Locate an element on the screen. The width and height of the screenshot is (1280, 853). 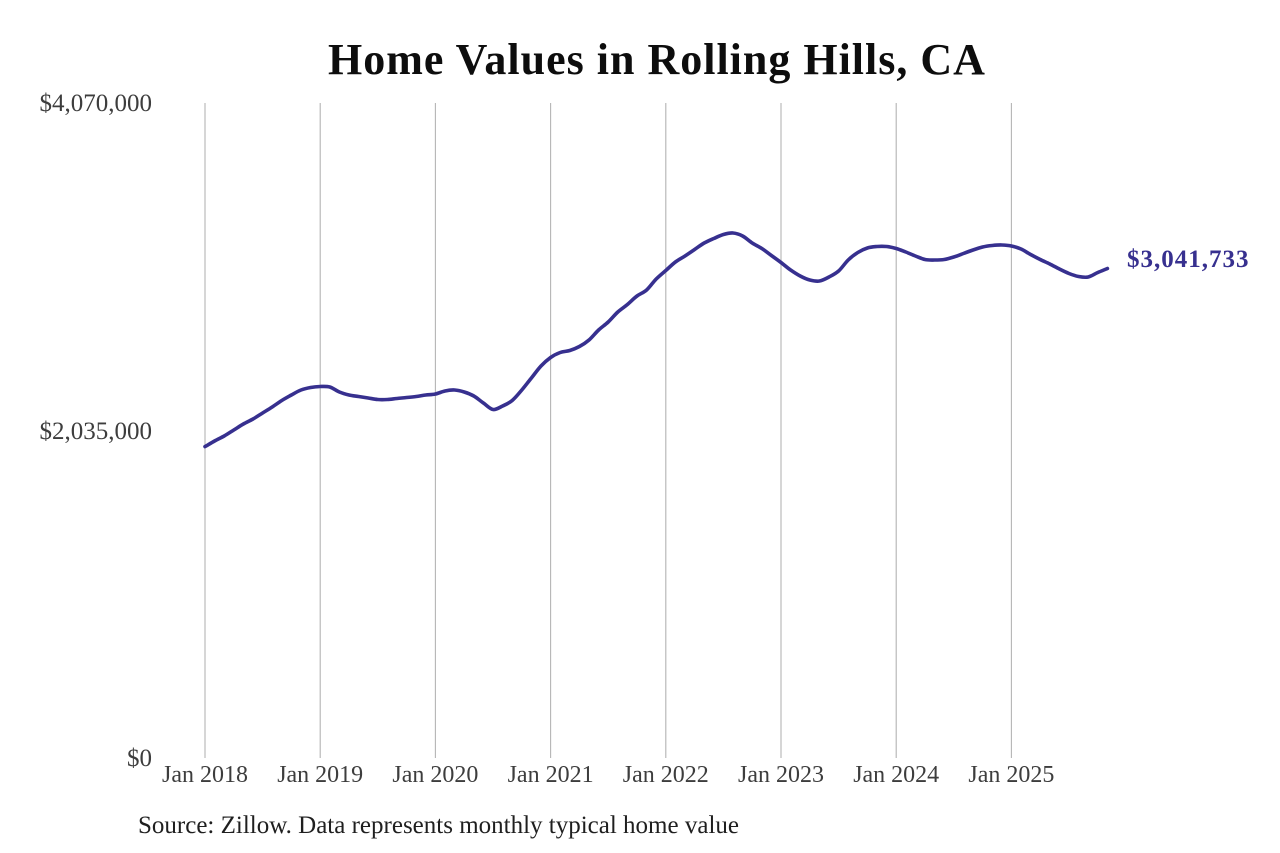
svg-text: Jan 2018 is located at coordinates (205, 775).